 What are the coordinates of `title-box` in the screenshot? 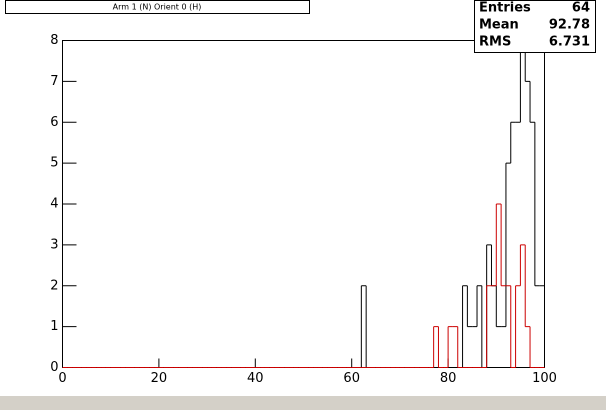 It's located at (157, 7).